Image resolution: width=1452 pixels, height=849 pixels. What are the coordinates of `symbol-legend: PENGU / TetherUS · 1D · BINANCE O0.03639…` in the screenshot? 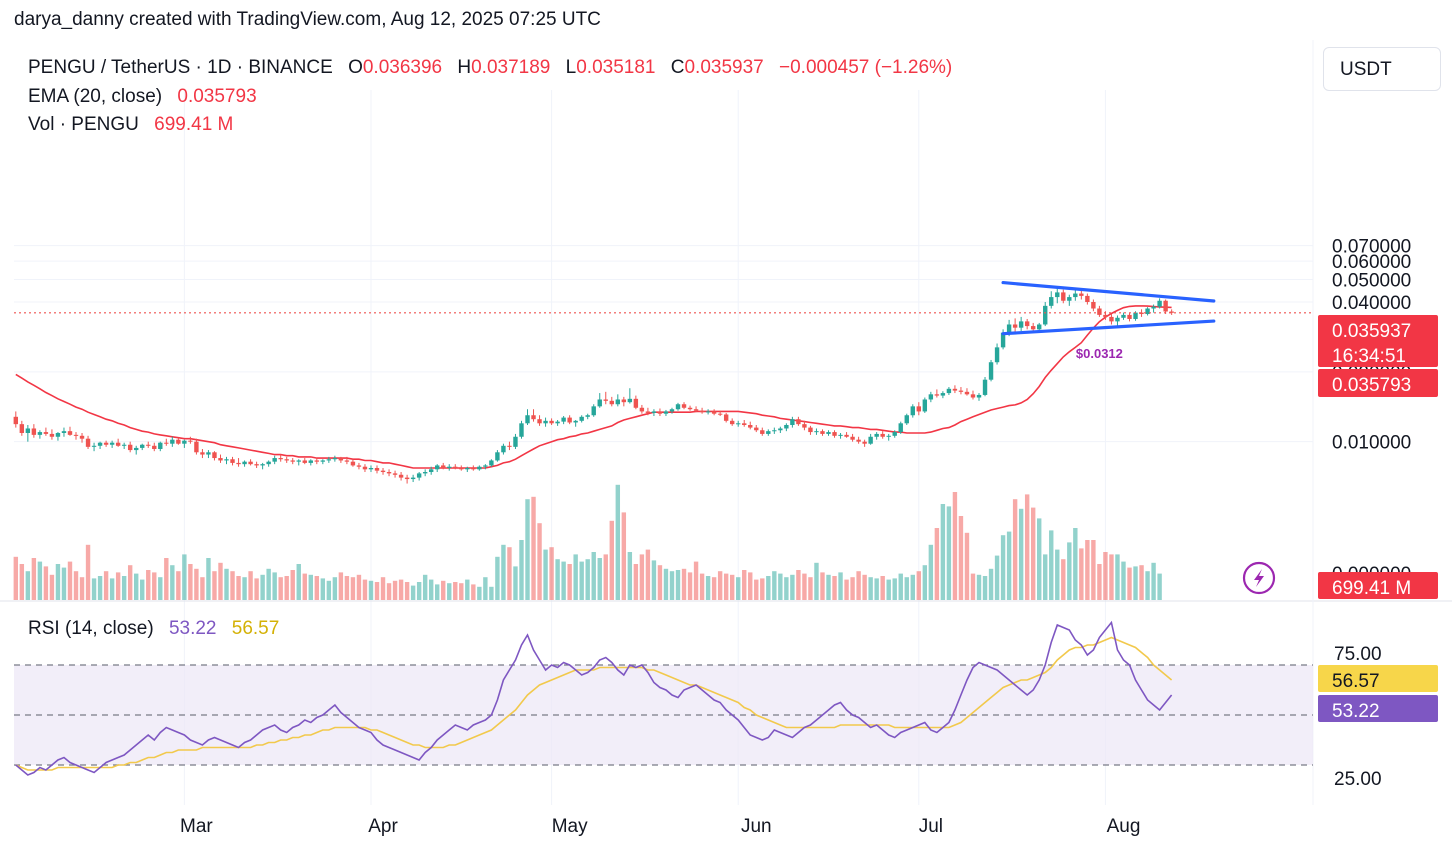 It's located at (490, 68).